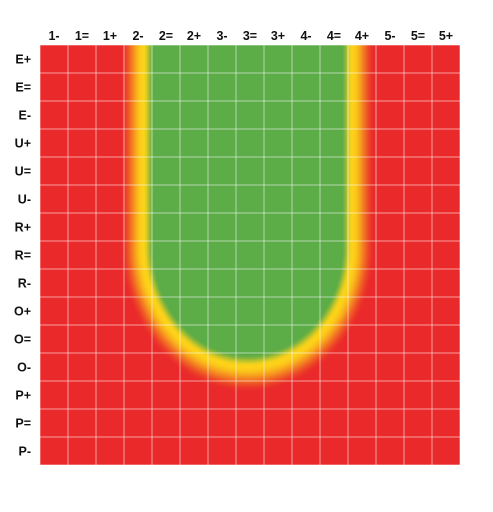 Image resolution: width=493 pixels, height=512 pixels. I want to click on x-tick-label: 3=, so click(250, 36).